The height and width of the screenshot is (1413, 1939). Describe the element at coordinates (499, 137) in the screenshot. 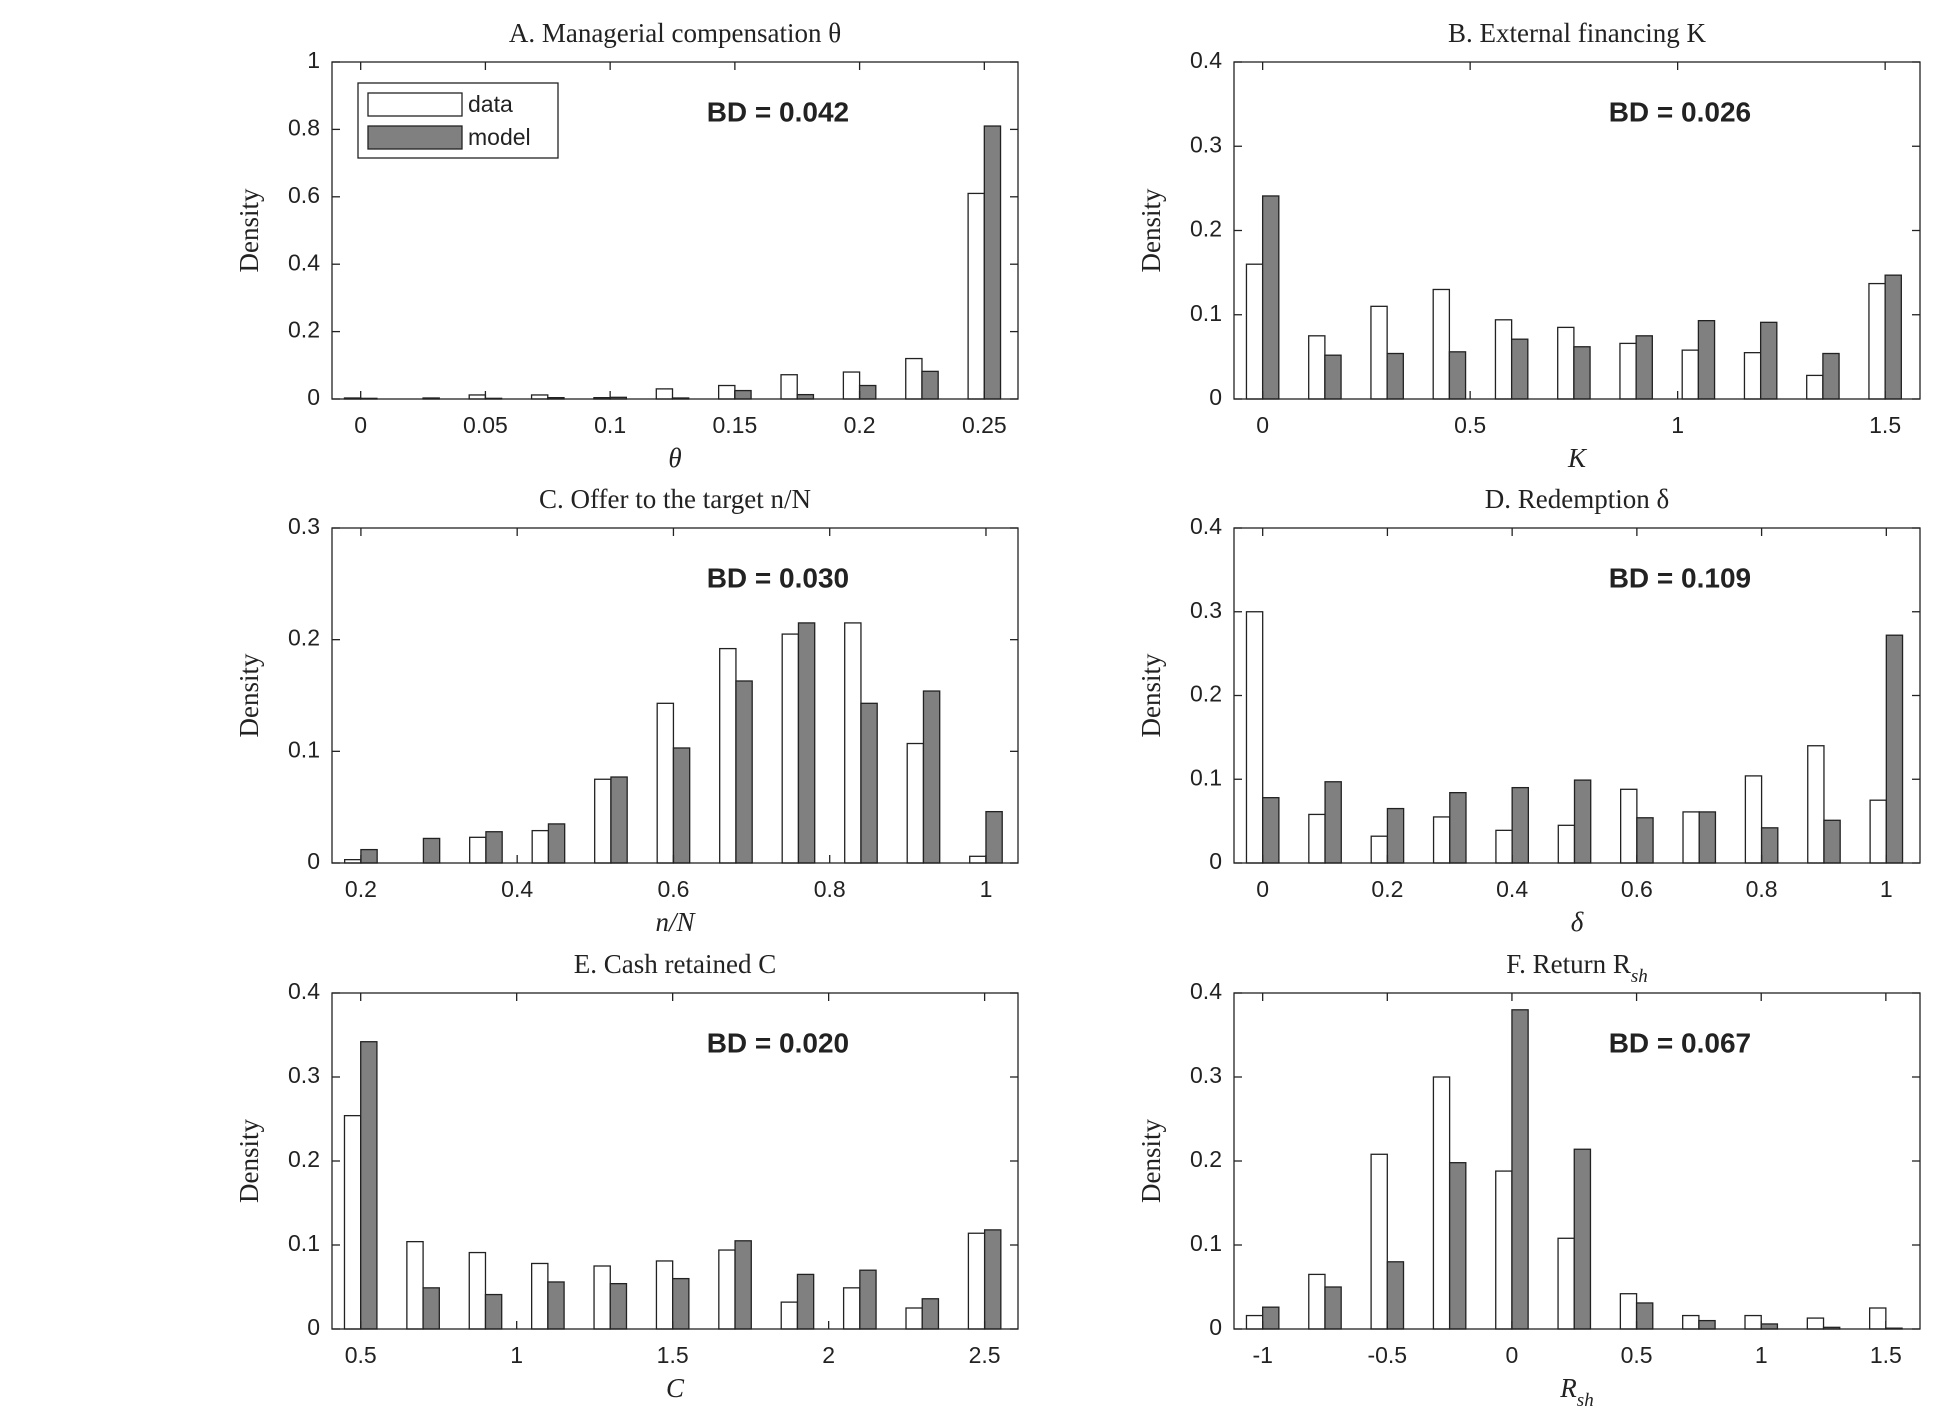

I see `legend-label: model` at that location.